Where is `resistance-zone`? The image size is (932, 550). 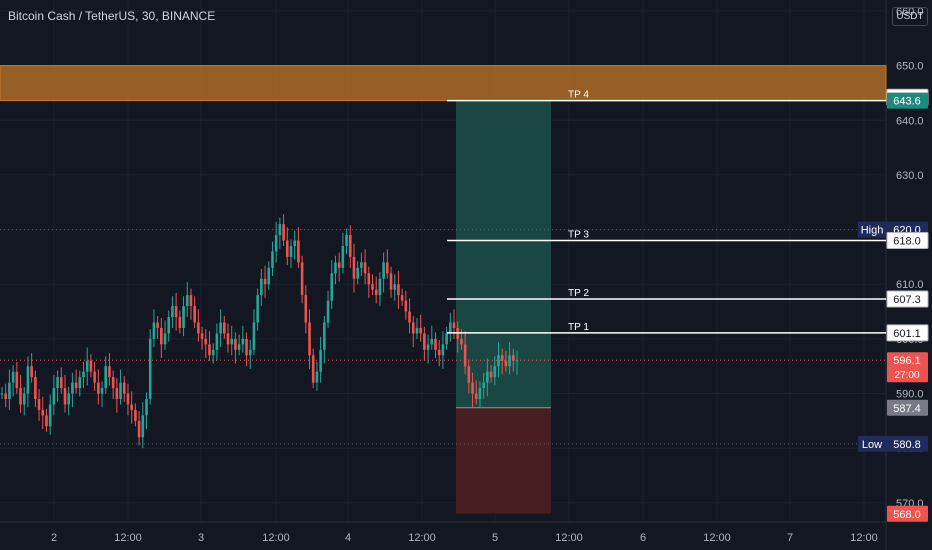 resistance-zone is located at coordinates (443, 83).